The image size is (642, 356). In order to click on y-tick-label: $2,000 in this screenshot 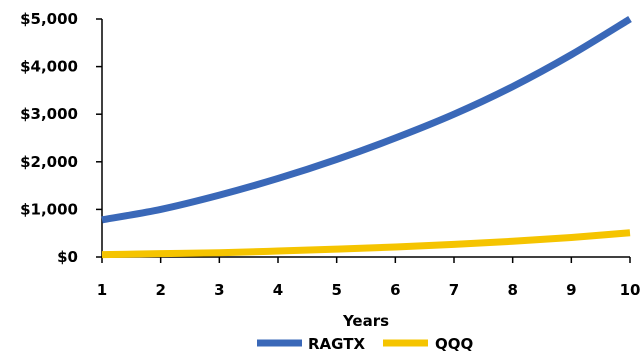, I will do `click(49, 162)`.